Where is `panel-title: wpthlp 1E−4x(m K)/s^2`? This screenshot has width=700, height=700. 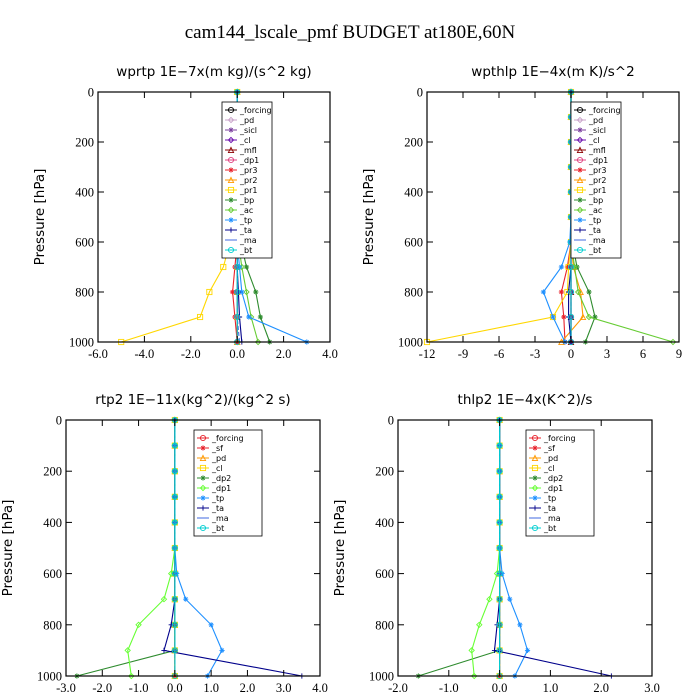 panel-title: wpthlp 1E−4x(m K)/s^2 is located at coordinates (552, 72).